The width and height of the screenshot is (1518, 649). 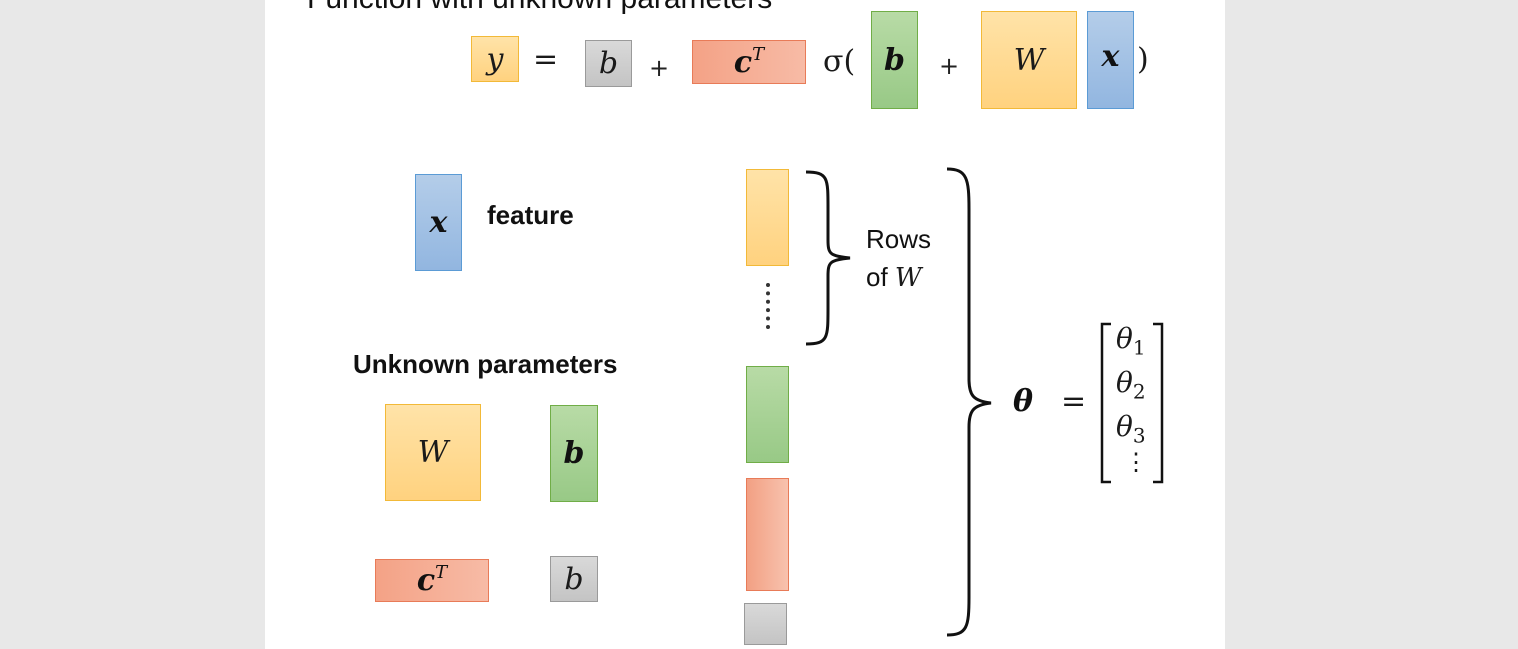 I want to click on feature-label: feature, so click(x=530, y=215).